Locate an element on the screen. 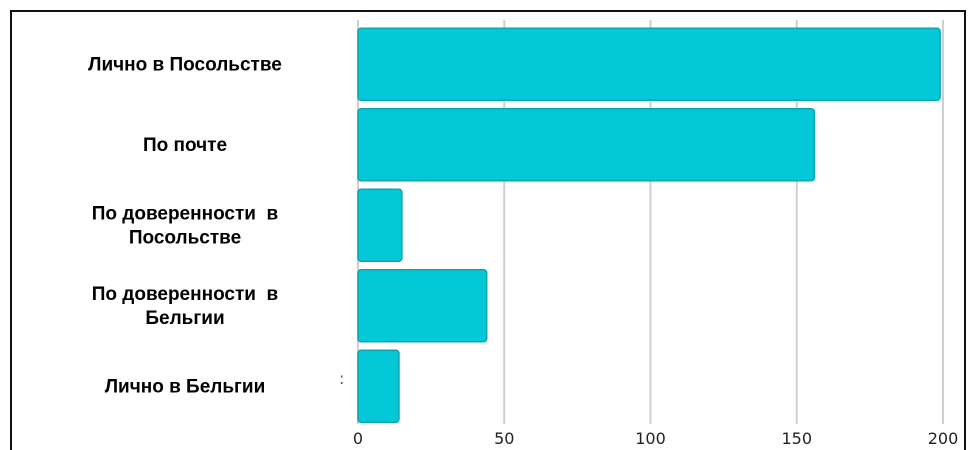 This screenshot has width=979, height=450. category-label: По почте is located at coordinates (185, 145).